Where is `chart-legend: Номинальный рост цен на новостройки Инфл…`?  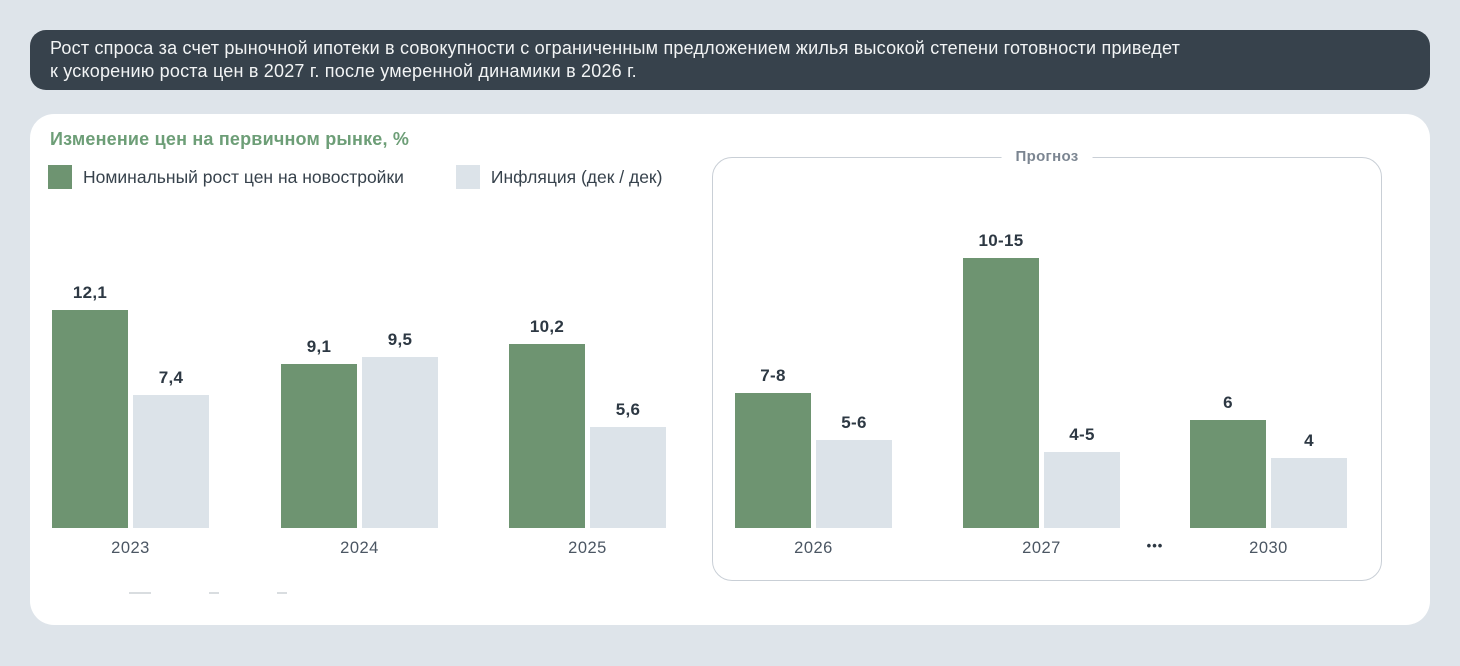
chart-legend: Номинальный рост цен на новостройки Инфл… is located at coordinates (355, 177).